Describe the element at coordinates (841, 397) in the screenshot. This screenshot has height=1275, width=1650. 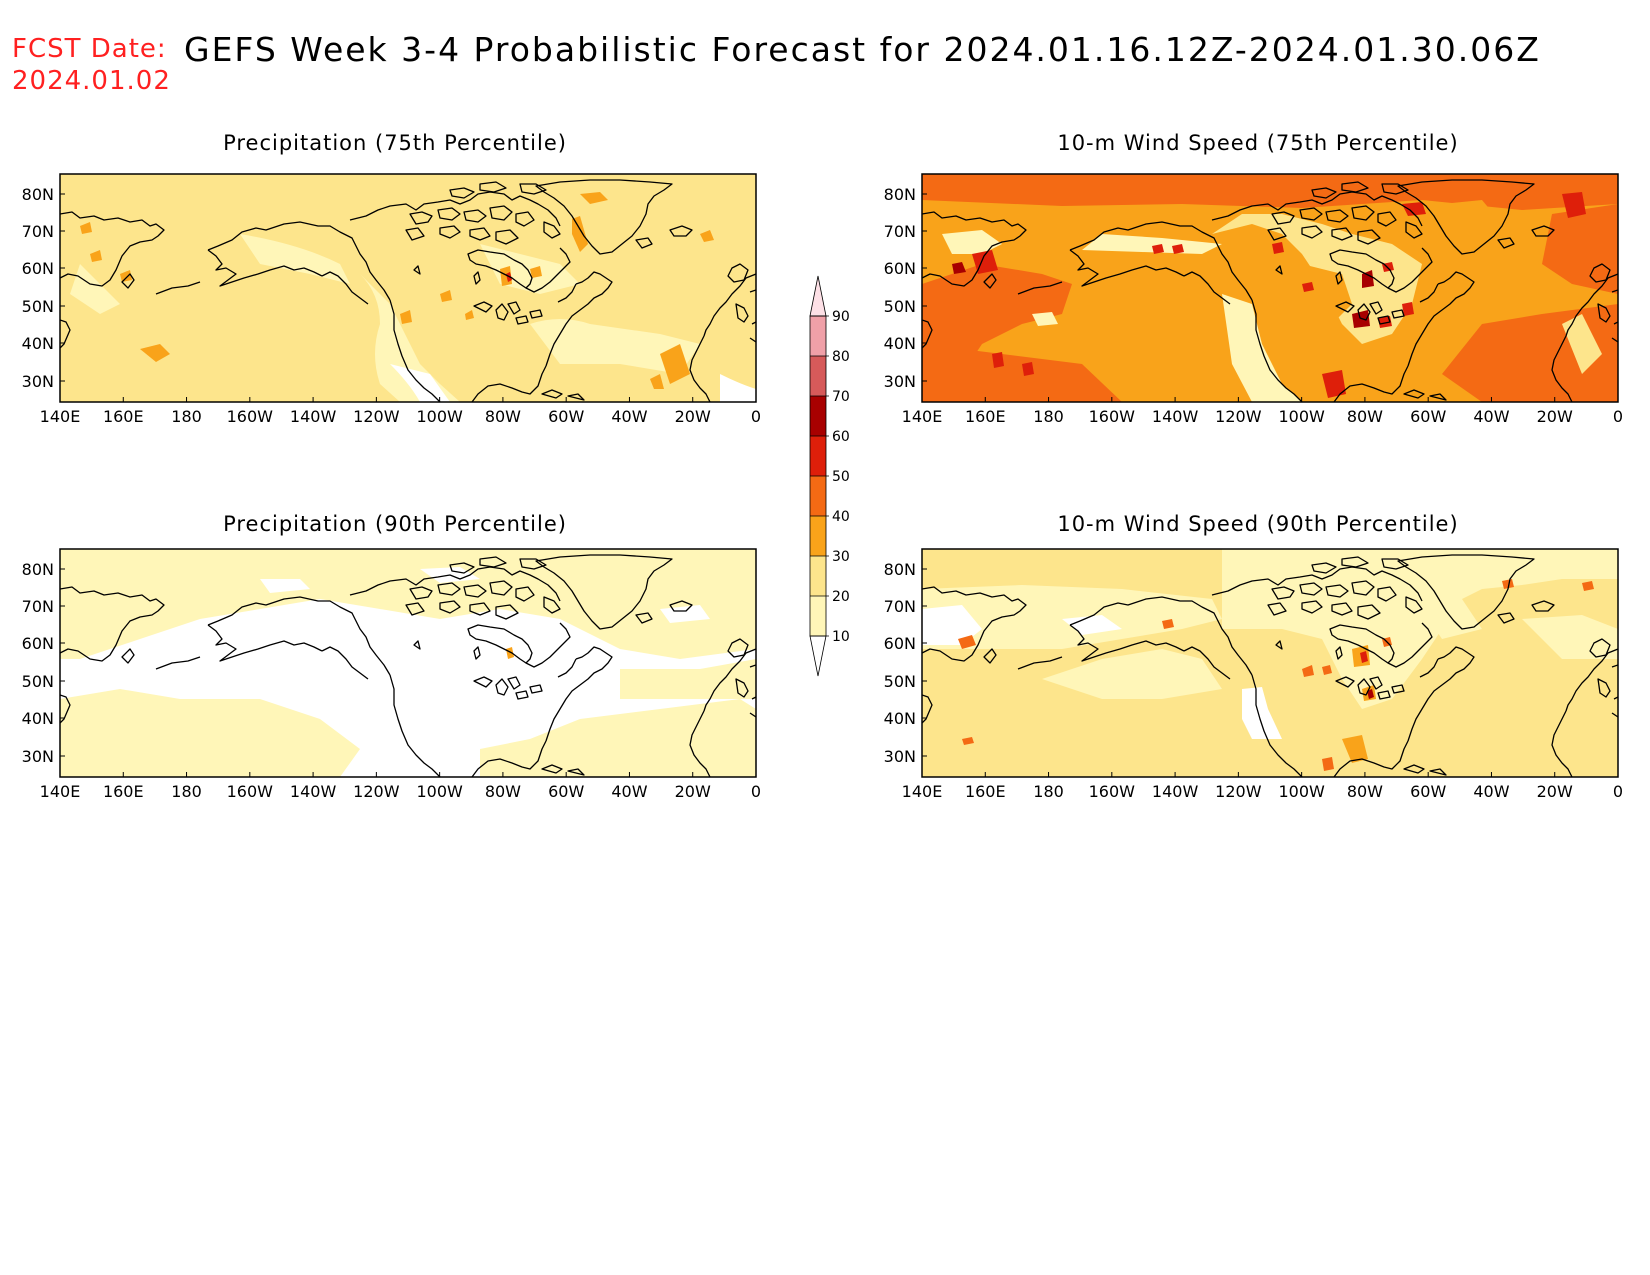
I see `colorbar-label: 70` at that location.